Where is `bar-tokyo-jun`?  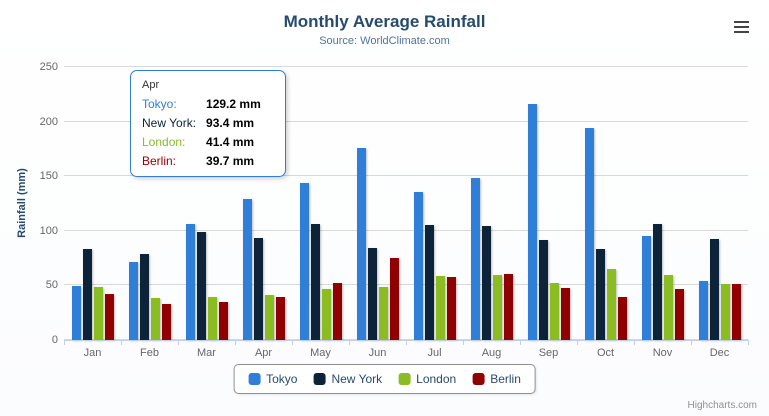 bar-tokyo-jun is located at coordinates (361, 243).